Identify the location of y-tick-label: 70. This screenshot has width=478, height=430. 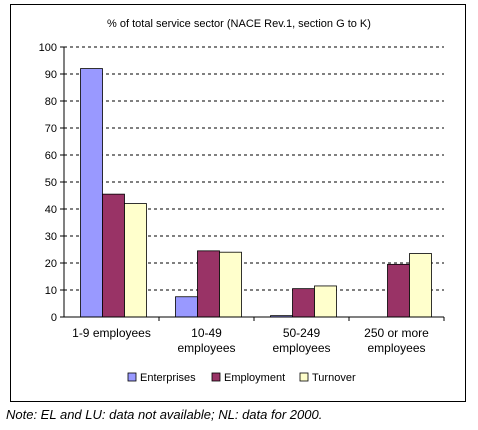
(51, 129).